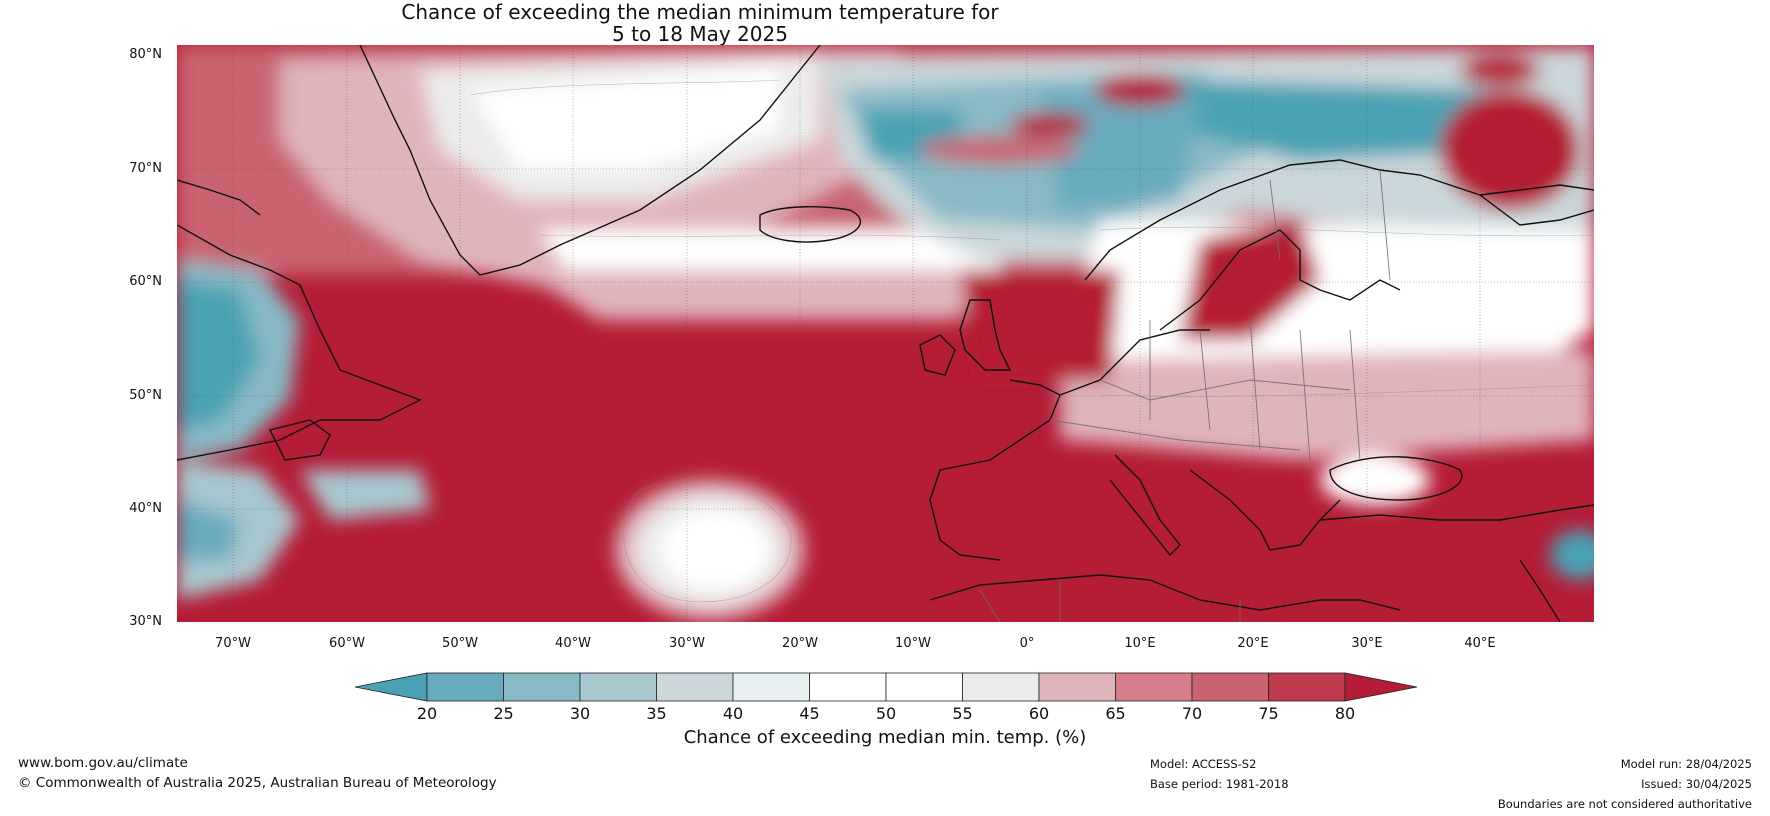 The height and width of the screenshot is (816, 1770). Describe the element at coordinates (503, 713) in the screenshot. I see `colorbar-tick-label: 25` at that location.